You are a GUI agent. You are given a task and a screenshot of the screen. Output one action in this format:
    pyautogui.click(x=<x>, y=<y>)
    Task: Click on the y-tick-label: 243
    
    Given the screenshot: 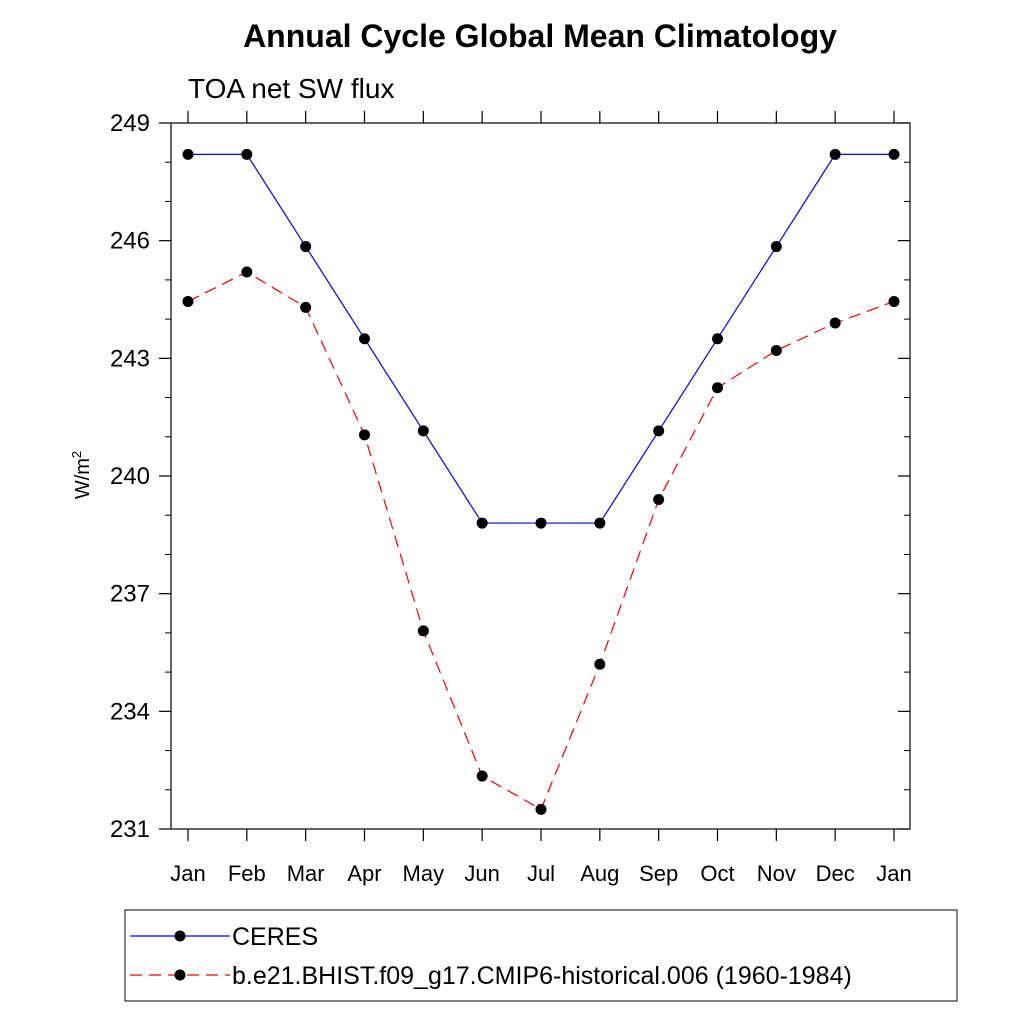 What is the action you would take?
    pyautogui.click(x=130, y=358)
    